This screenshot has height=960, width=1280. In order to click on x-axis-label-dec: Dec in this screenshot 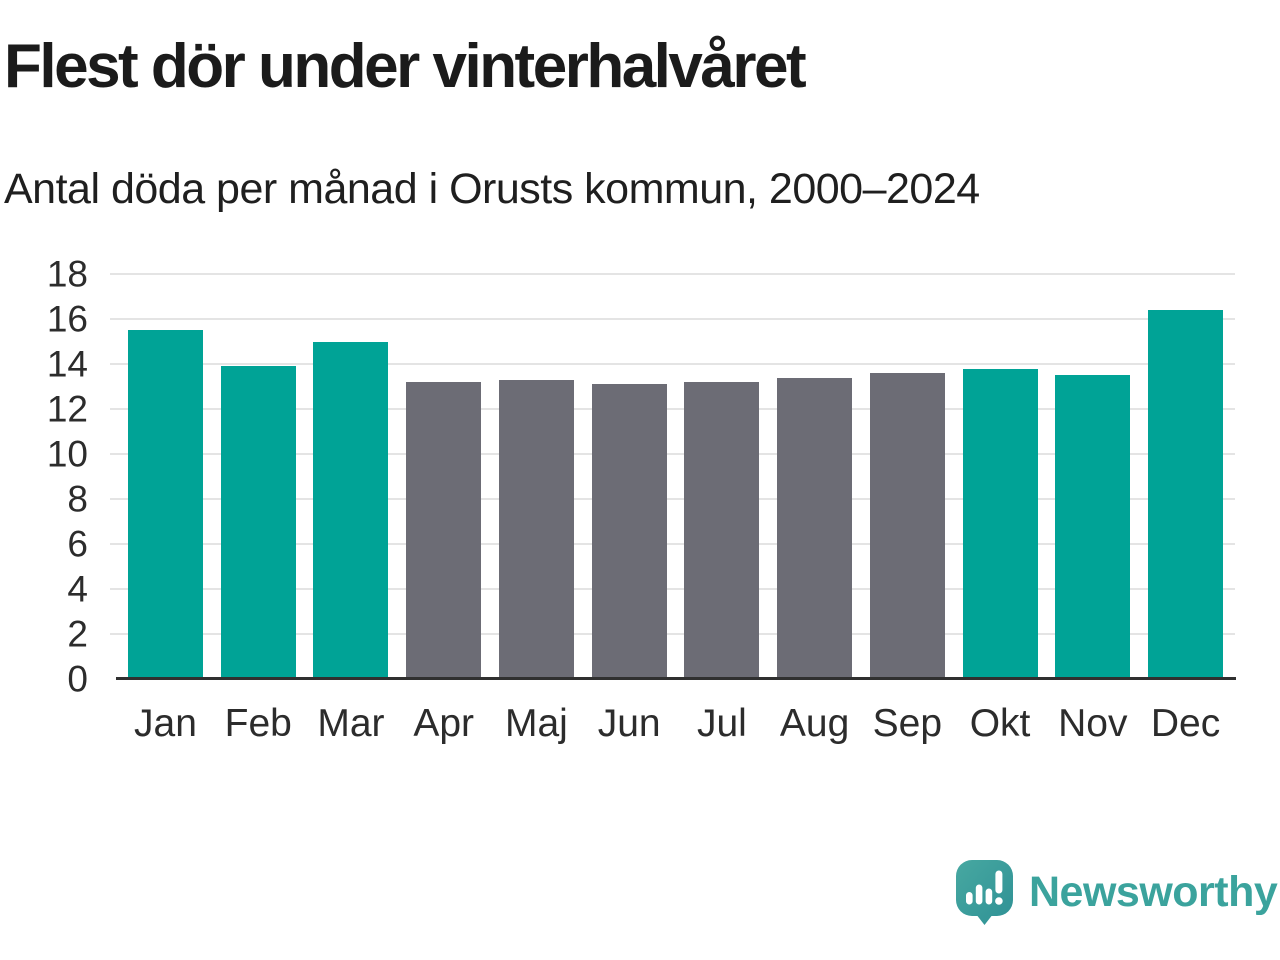, I will do `click(1185, 723)`.